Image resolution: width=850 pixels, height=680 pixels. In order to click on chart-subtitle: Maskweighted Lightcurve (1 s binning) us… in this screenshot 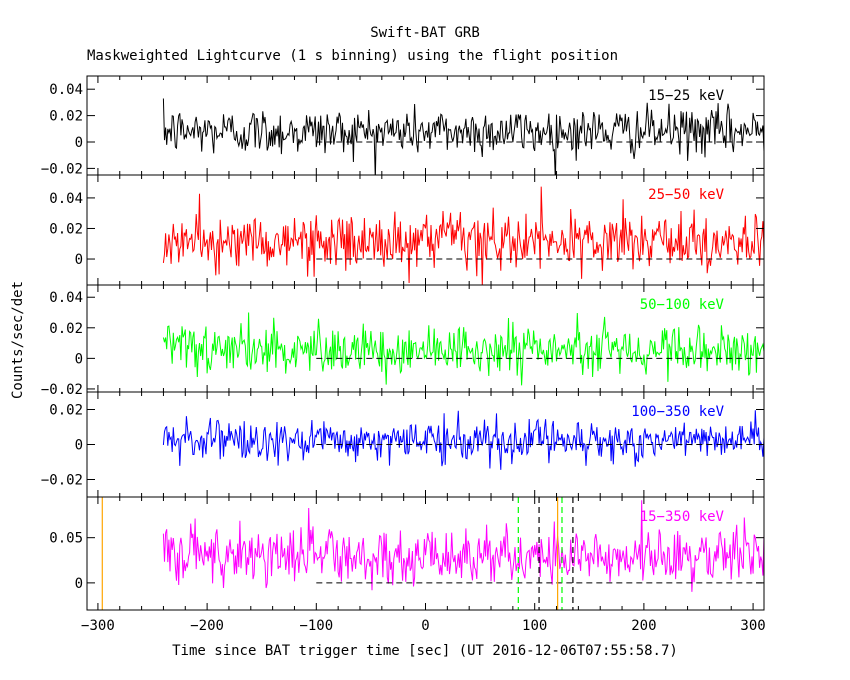, I will do `click(352, 56)`.